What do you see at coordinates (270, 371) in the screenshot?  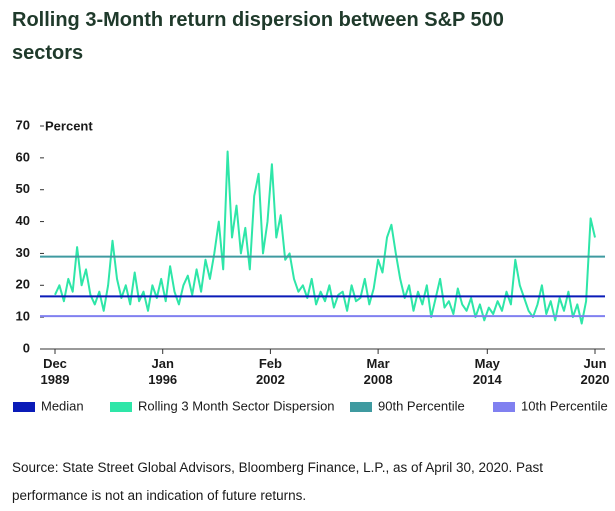 I see `x-tick-label: Feb 2002` at bounding box center [270, 371].